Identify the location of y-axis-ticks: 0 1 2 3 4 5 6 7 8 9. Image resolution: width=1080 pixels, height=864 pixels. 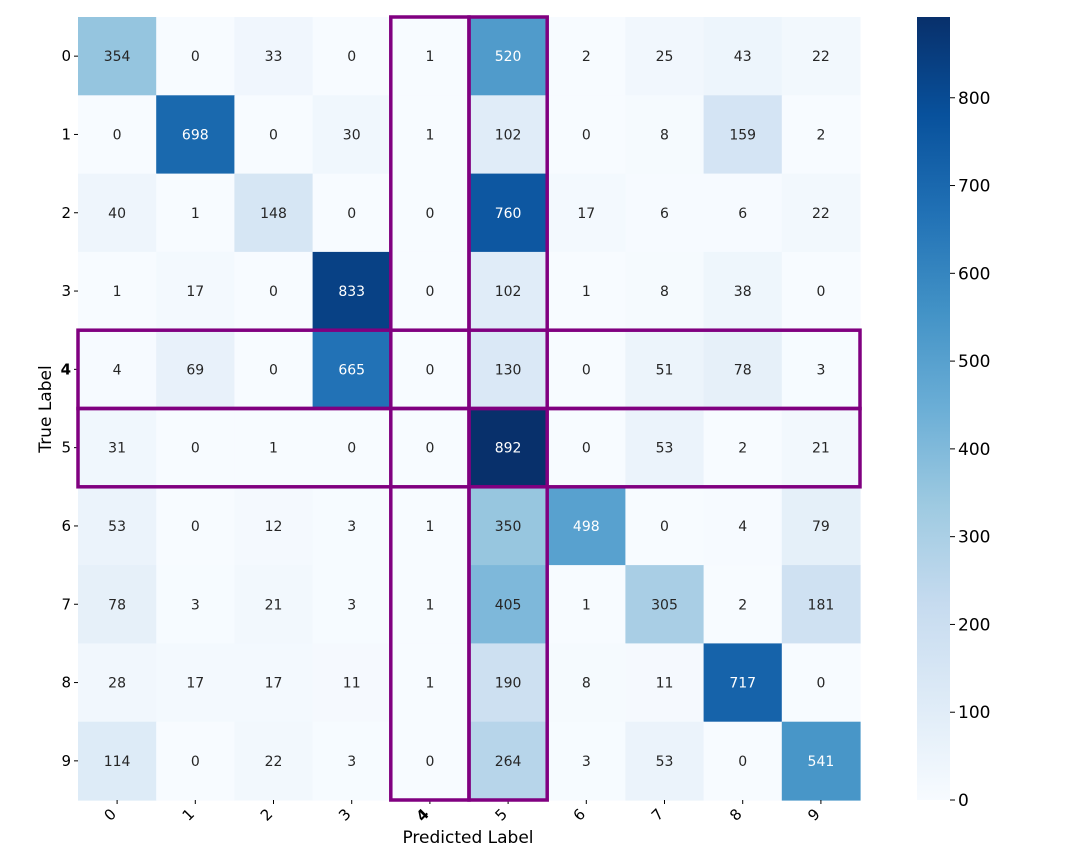
(69, 408).